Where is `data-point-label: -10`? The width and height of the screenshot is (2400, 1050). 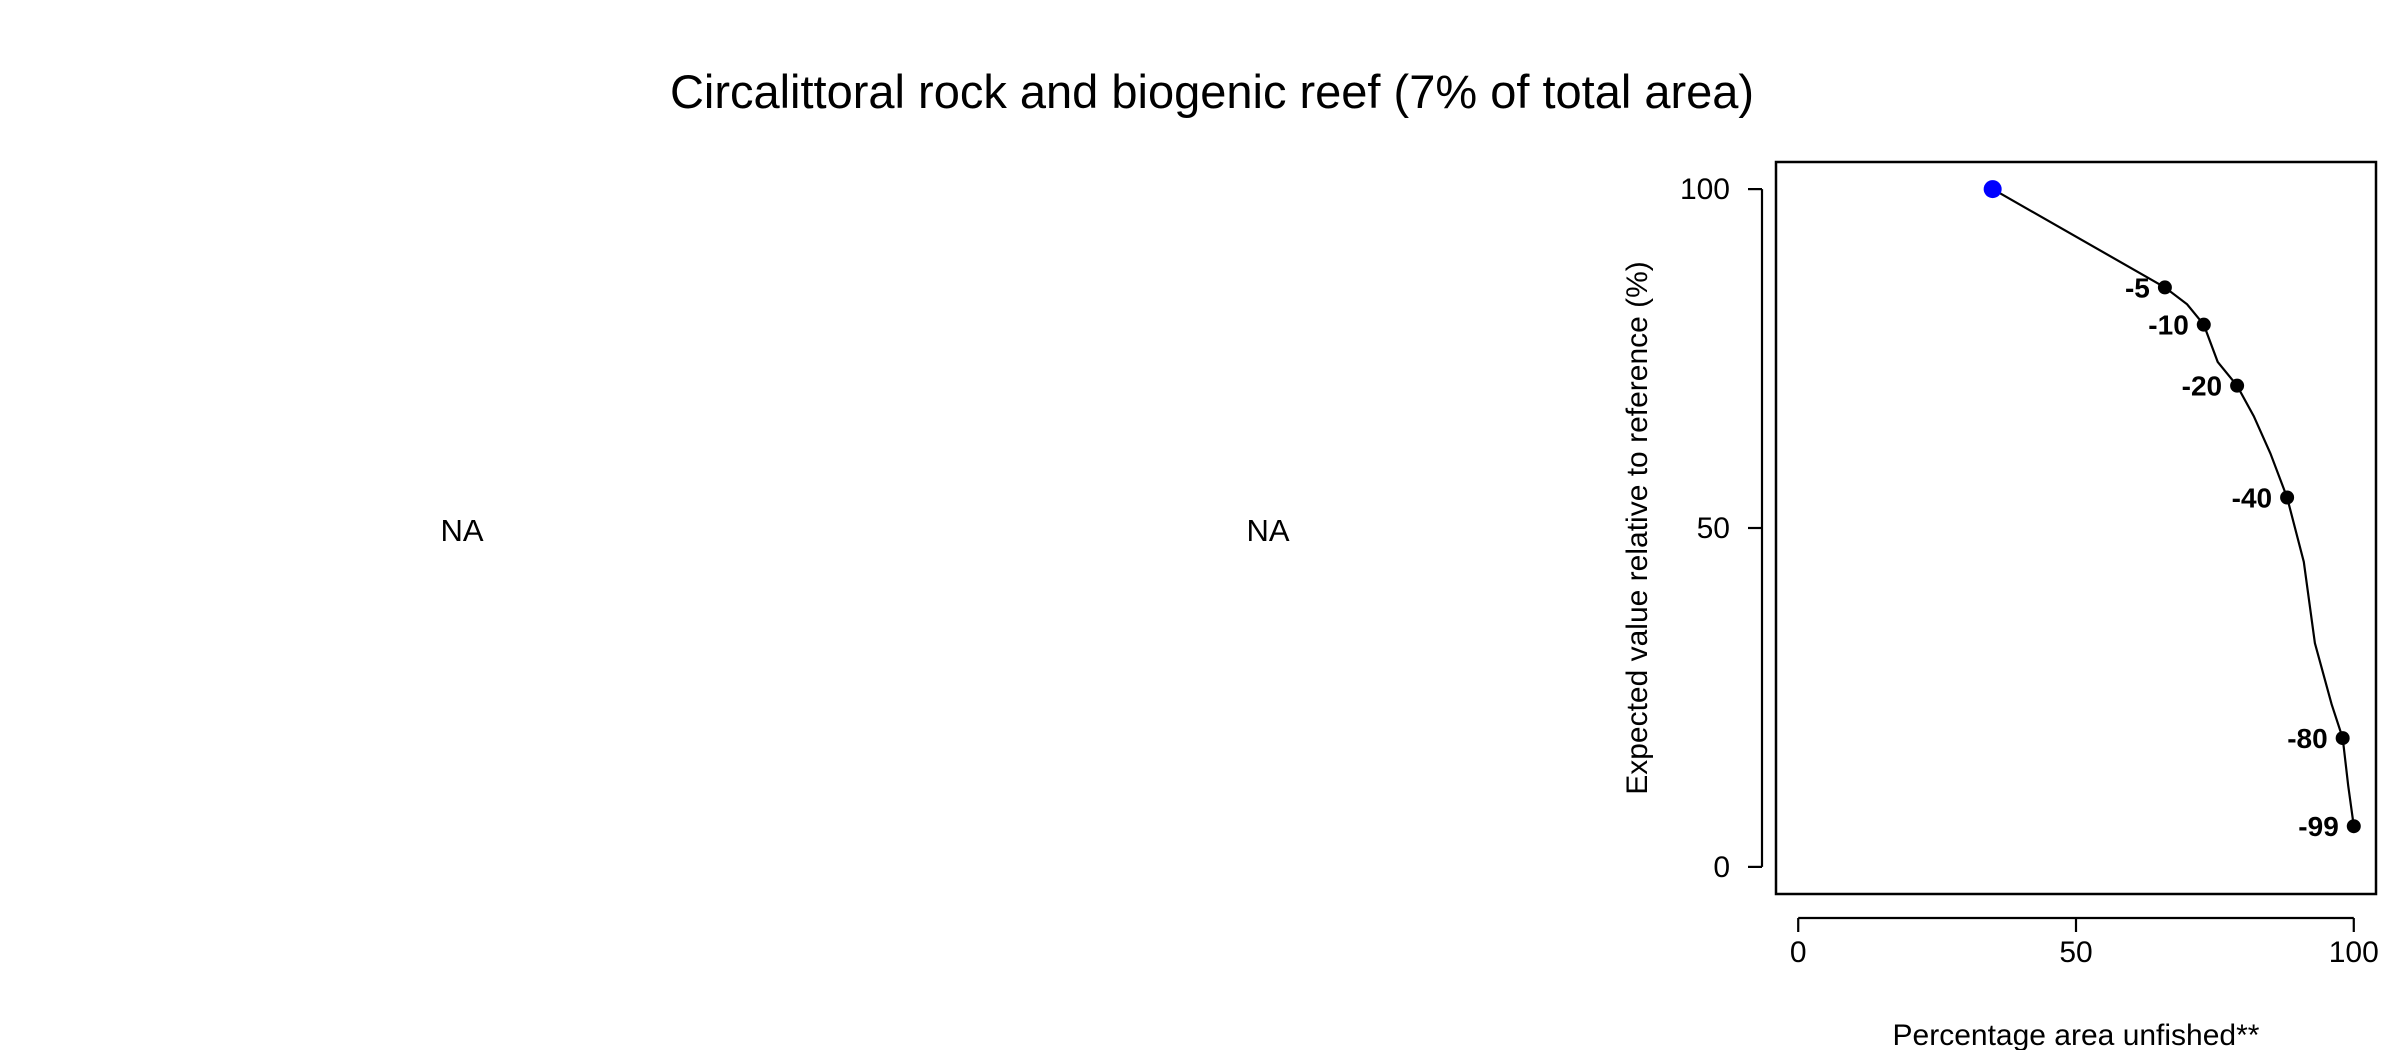
data-point-label: -10 is located at coordinates (2168, 325).